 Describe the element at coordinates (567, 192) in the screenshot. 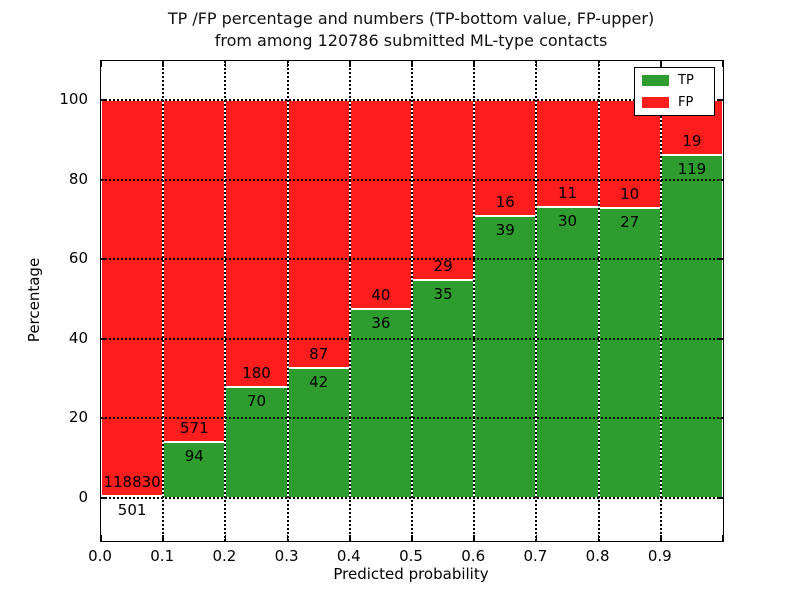

I see `fp-count-label: 11` at that location.